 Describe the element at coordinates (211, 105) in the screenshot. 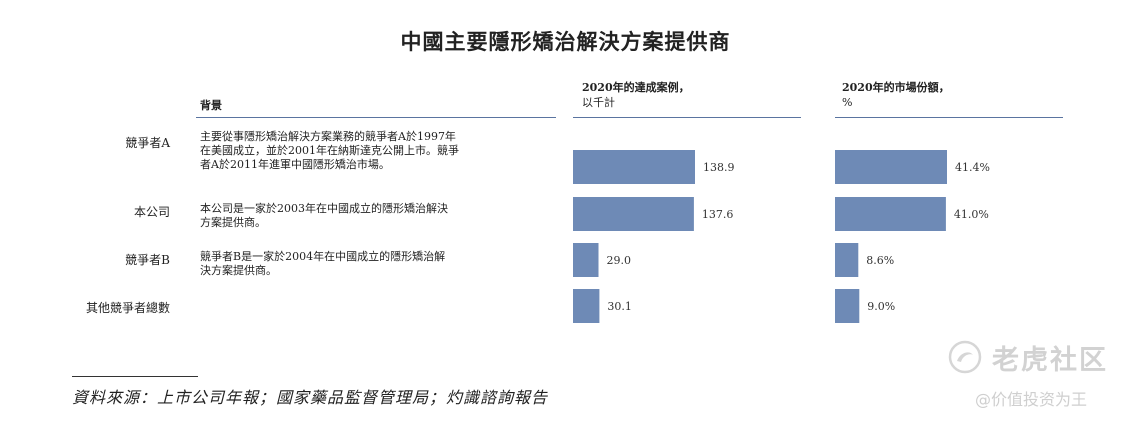

I see `header-background: 背景` at that location.